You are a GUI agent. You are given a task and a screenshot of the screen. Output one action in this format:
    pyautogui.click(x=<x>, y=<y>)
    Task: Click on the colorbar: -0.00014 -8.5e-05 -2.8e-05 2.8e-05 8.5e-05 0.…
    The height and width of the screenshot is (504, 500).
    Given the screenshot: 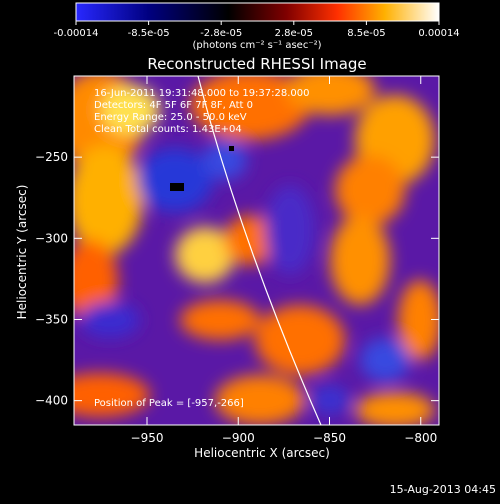 What is the action you would take?
    pyautogui.click(x=257, y=26)
    